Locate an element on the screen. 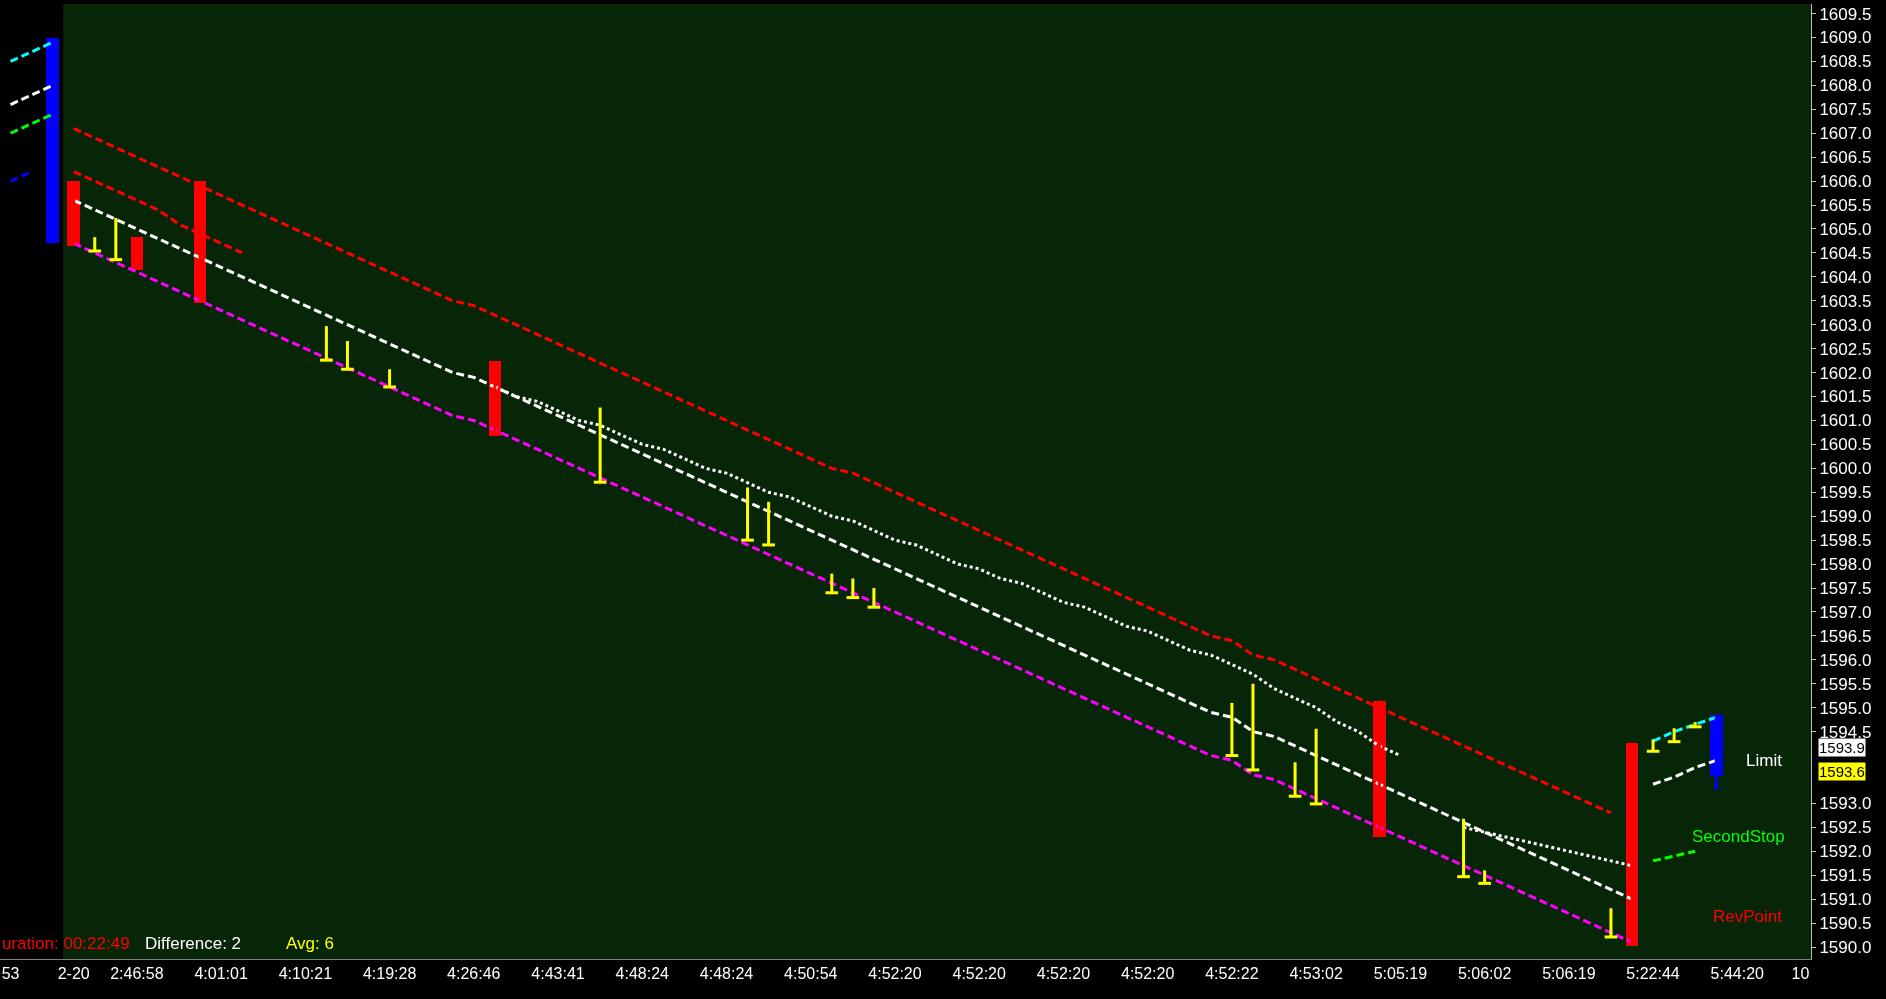  y-tick-label: 1597.0 is located at coordinates (1845, 612).